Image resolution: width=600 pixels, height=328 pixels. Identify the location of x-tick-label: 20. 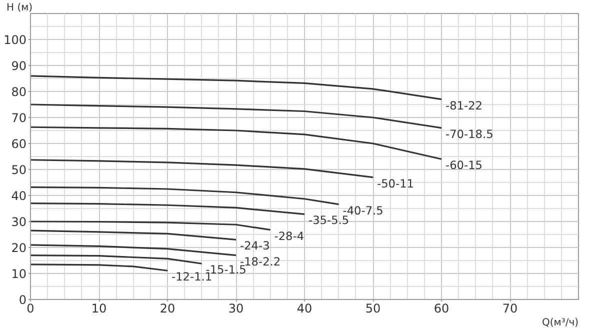
(168, 309).